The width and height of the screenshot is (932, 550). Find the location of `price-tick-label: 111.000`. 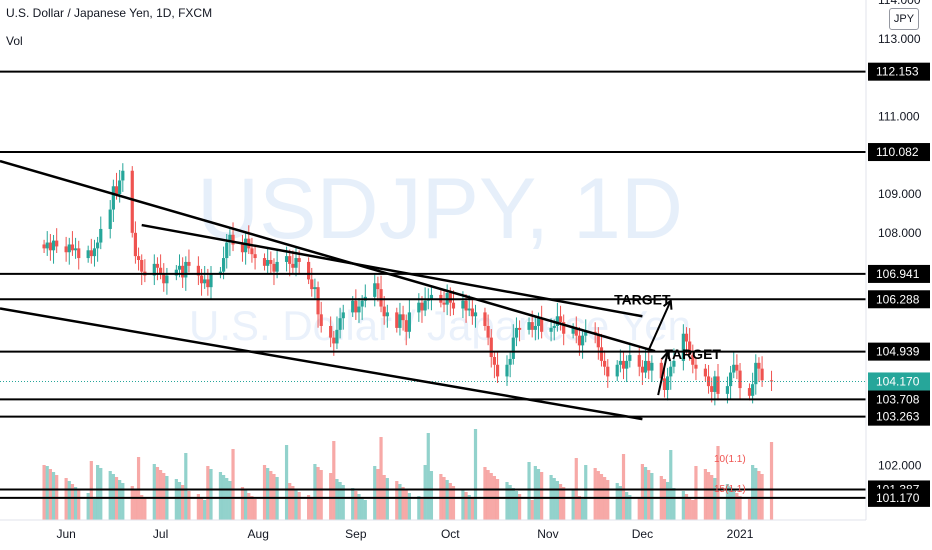

price-tick-label: 111.000 is located at coordinates (899, 116).